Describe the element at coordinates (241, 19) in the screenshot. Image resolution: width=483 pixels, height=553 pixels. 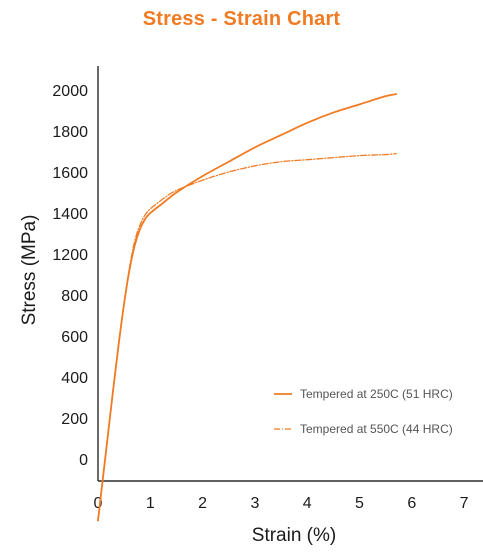
I see `chart-title: Stress - Strain Chart` at that location.